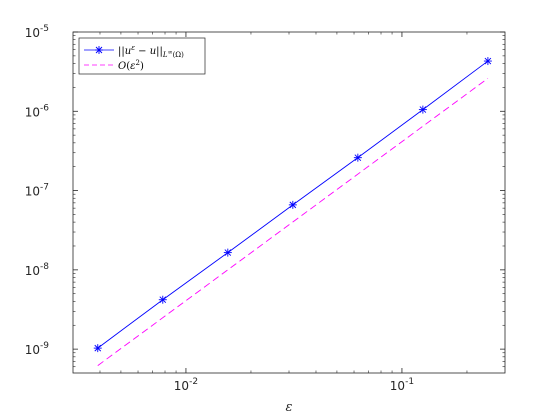 This screenshot has width=560, height=420. What do you see at coordinates (289, 407) in the screenshot?
I see `x-axis-label: ε` at bounding box center [289, 407].